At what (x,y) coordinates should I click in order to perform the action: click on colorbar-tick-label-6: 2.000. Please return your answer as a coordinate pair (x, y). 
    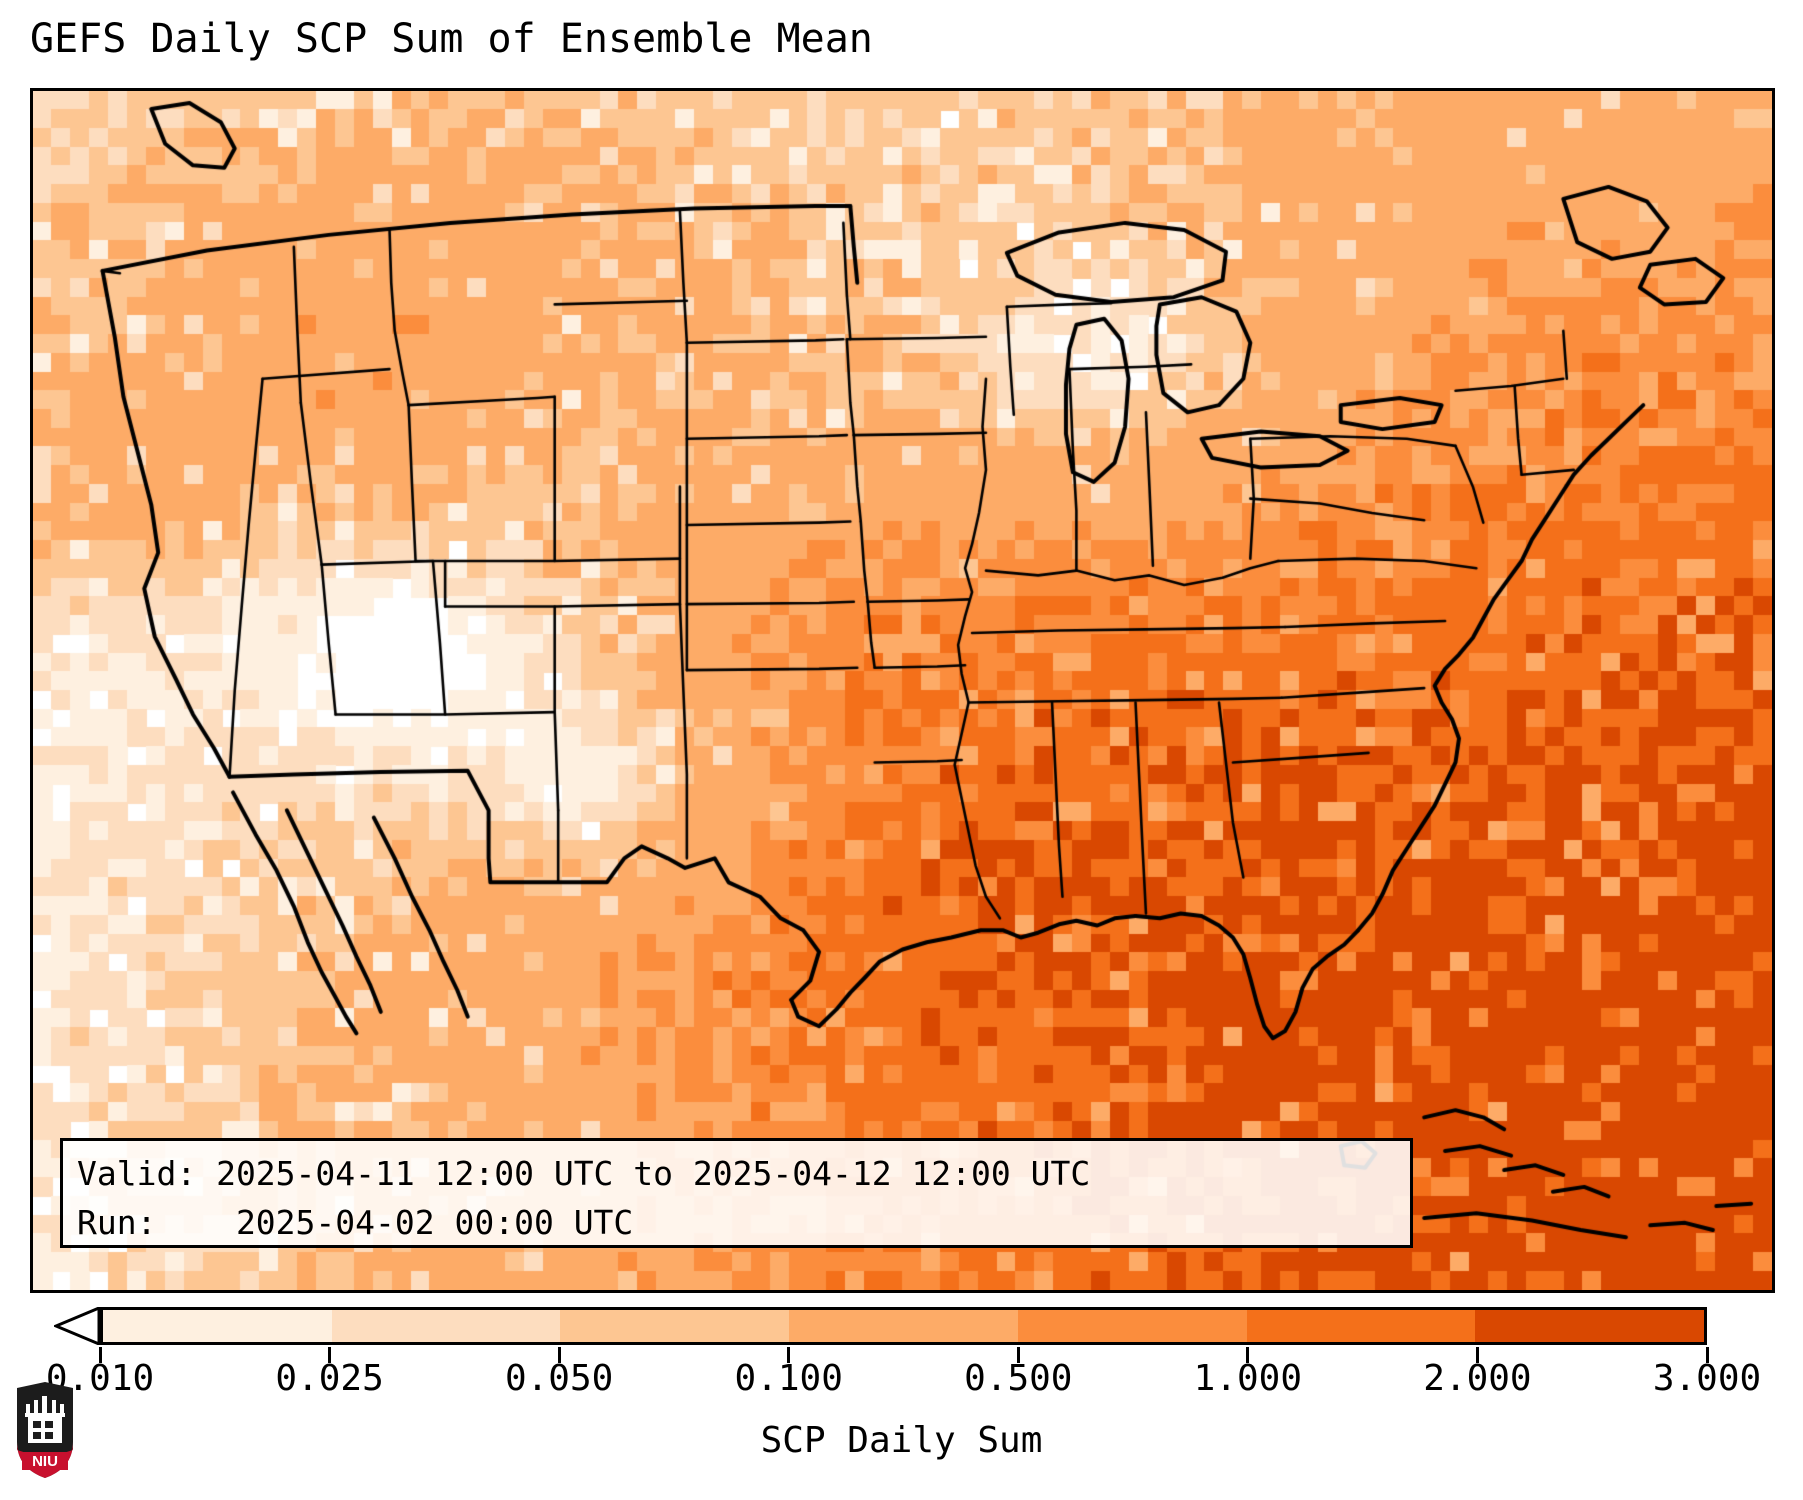
    Looking at the image, I should click on (1477, 1378).